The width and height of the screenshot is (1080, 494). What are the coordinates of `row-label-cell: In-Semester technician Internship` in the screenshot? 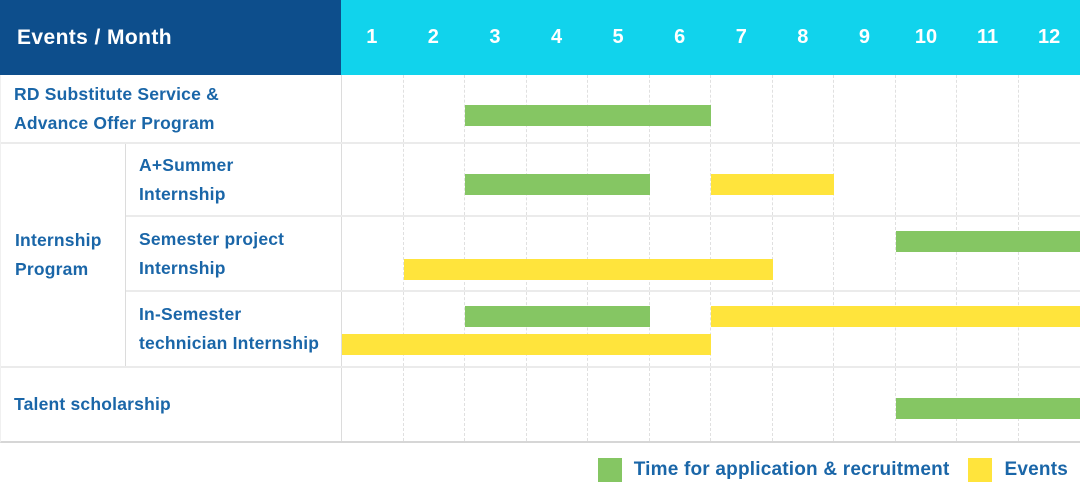 It's located at (234, 329).